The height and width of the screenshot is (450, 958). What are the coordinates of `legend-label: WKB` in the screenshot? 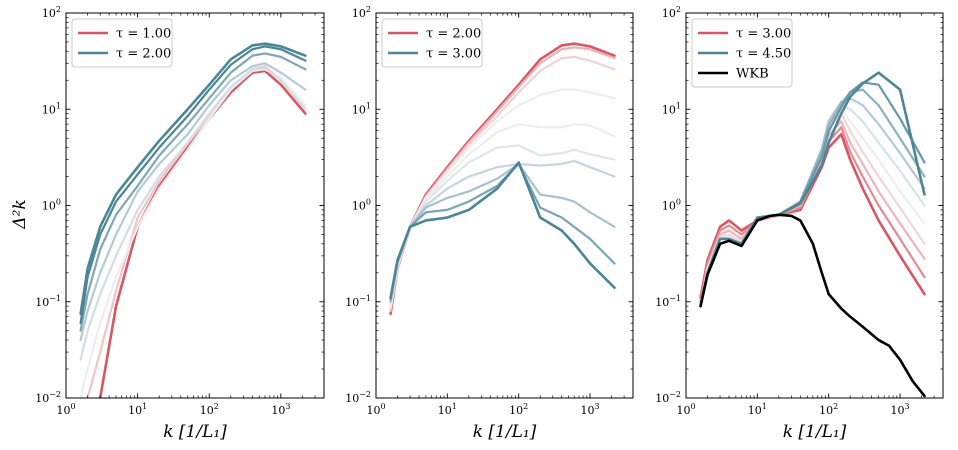 It's located at (752, 74).